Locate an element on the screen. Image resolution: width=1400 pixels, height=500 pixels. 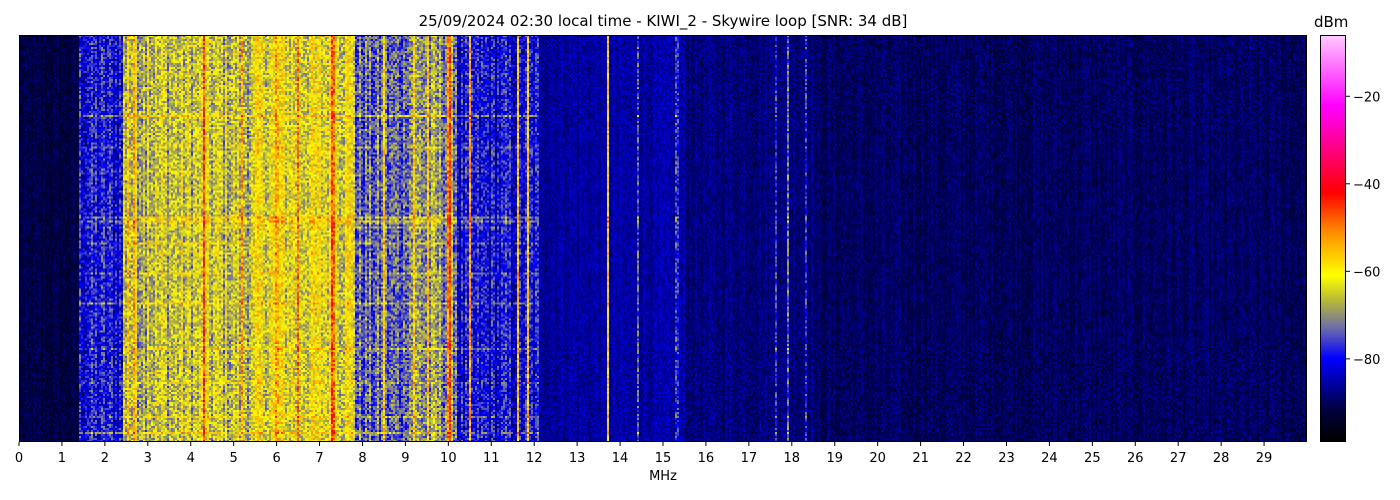
x-tick-label: 6 is located at coordinates (276, 458).